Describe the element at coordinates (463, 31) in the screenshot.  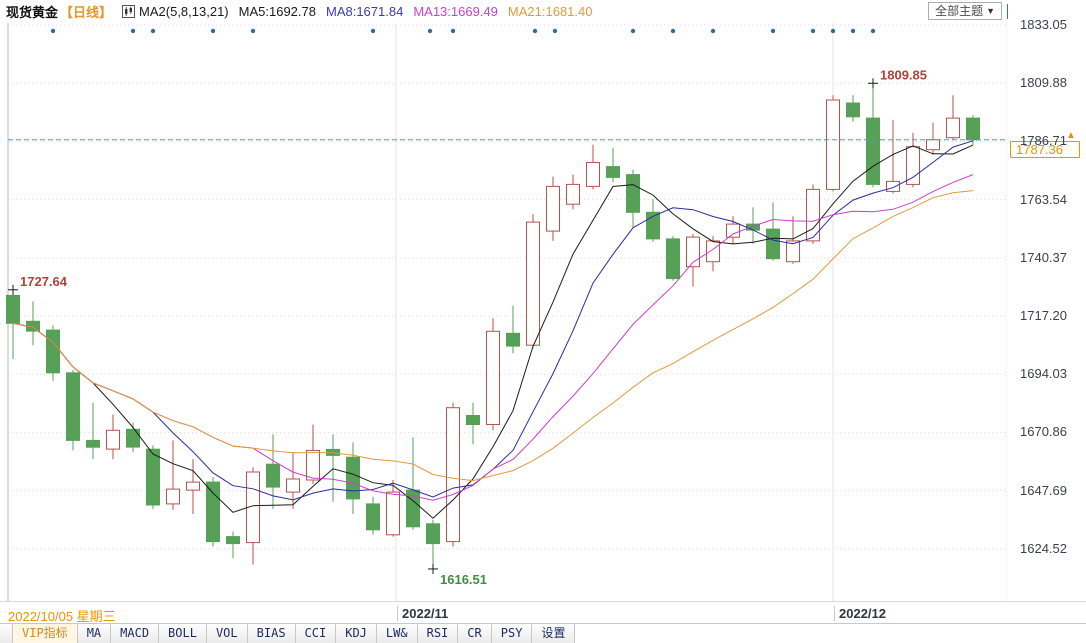
I see `event-markers` at that location.